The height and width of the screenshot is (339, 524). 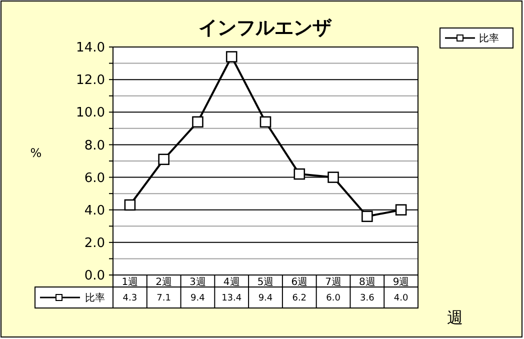 I want to click on y-tick-label: 14.0, so click(x=90, y=48).